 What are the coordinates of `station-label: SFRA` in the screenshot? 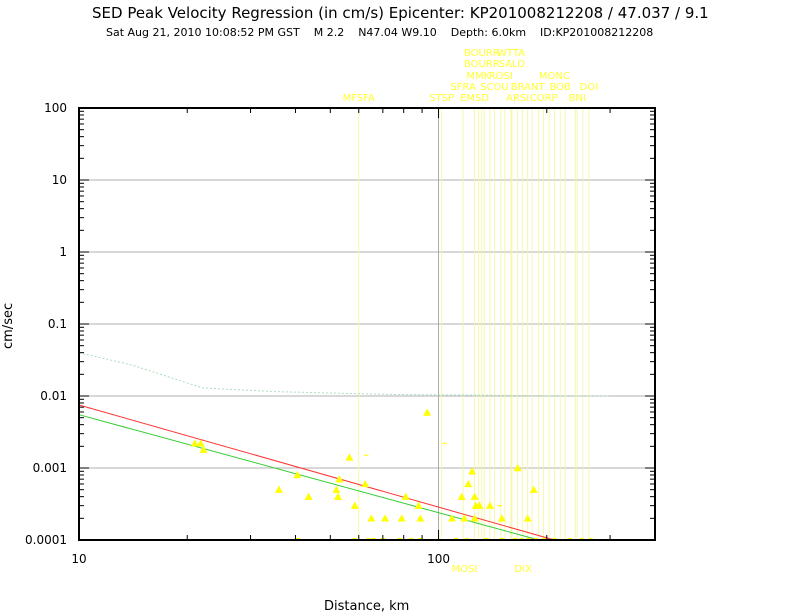 It's located at (463, 87).